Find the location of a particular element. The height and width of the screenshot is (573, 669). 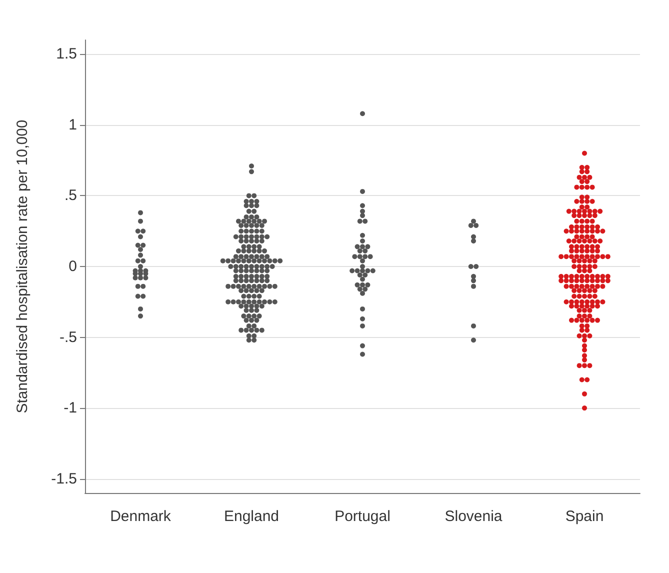

x-tick-label: England is located at coordinates (252, 516).